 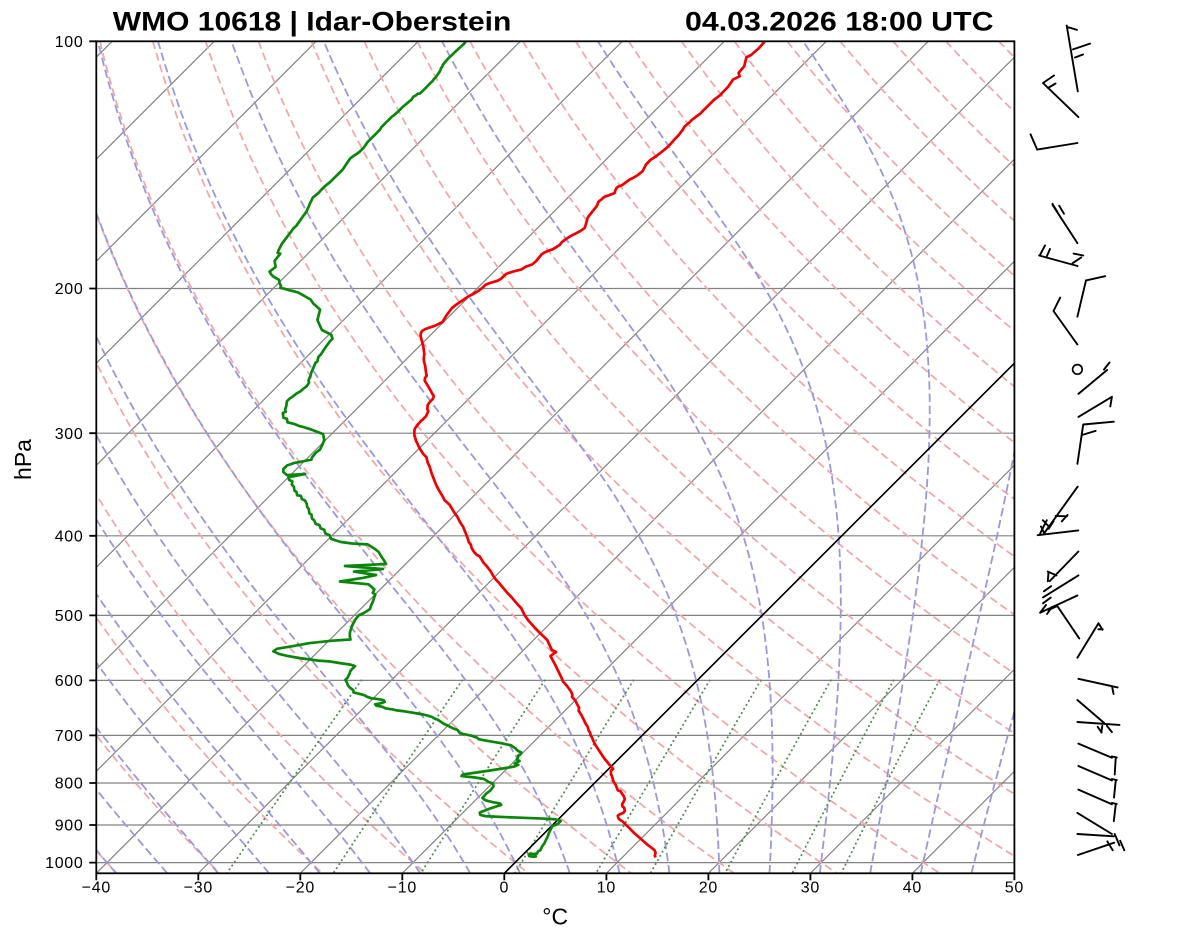 I want to click on svg-text: 900, so click(x=69, y=826).